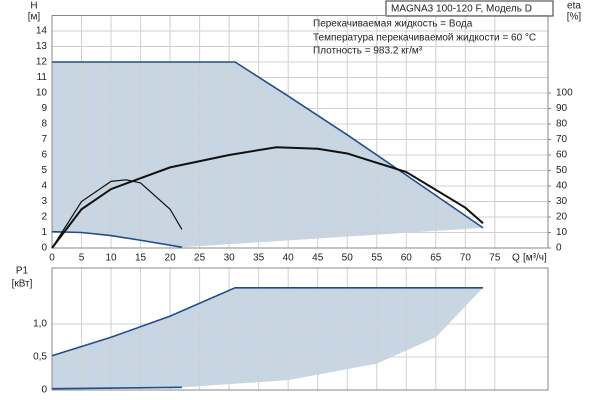  What do you see at coordinates (40, 324) in the screenshot?
I see `y-tick-label: 1,0` at bounding box center [40, 324].